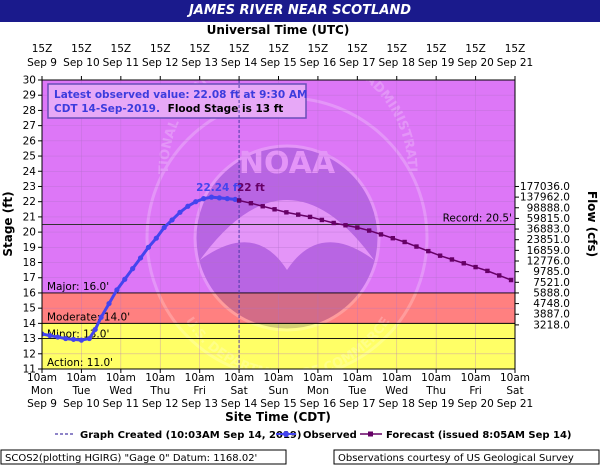  What do you see at coordinates (29, 187) in the screenshot?
I see `y-tick-label: 23` at bounding box center [29, 187].